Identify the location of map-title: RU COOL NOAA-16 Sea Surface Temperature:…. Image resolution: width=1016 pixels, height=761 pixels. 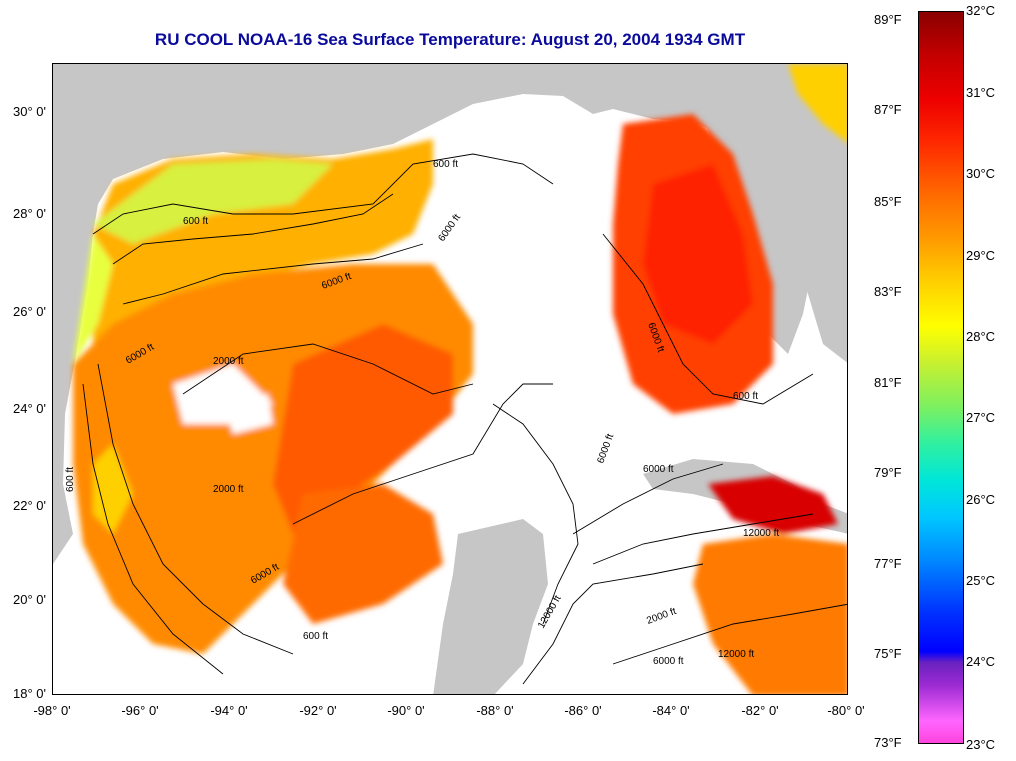
(450, 39).